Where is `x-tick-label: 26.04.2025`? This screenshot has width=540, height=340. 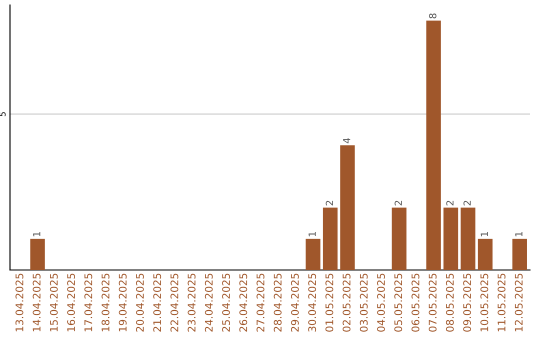 x-tick-label: 26.04.2025 is located at coordinates (243, 303).